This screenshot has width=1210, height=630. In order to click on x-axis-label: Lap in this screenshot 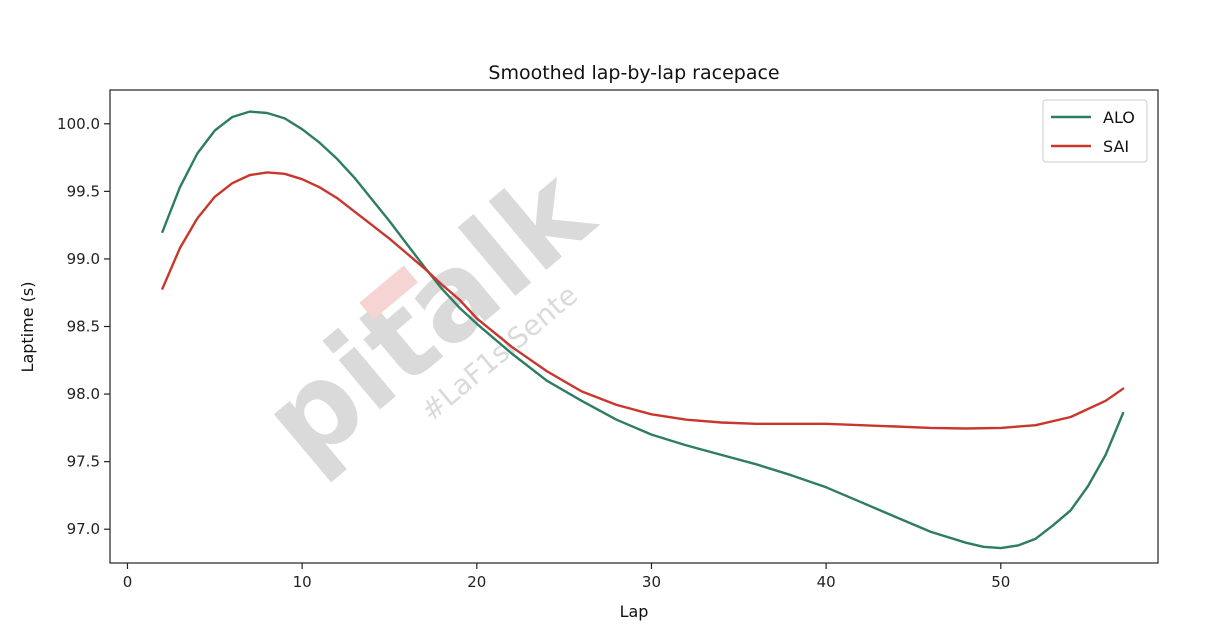, I will do `click(634, 611)`.